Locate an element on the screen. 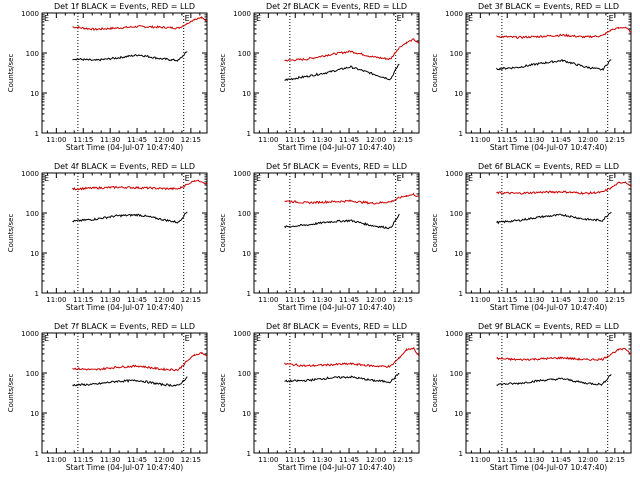  panel-title: Det 4f BLACK = Events, RED = LLD is located at coordinates (124, 166).